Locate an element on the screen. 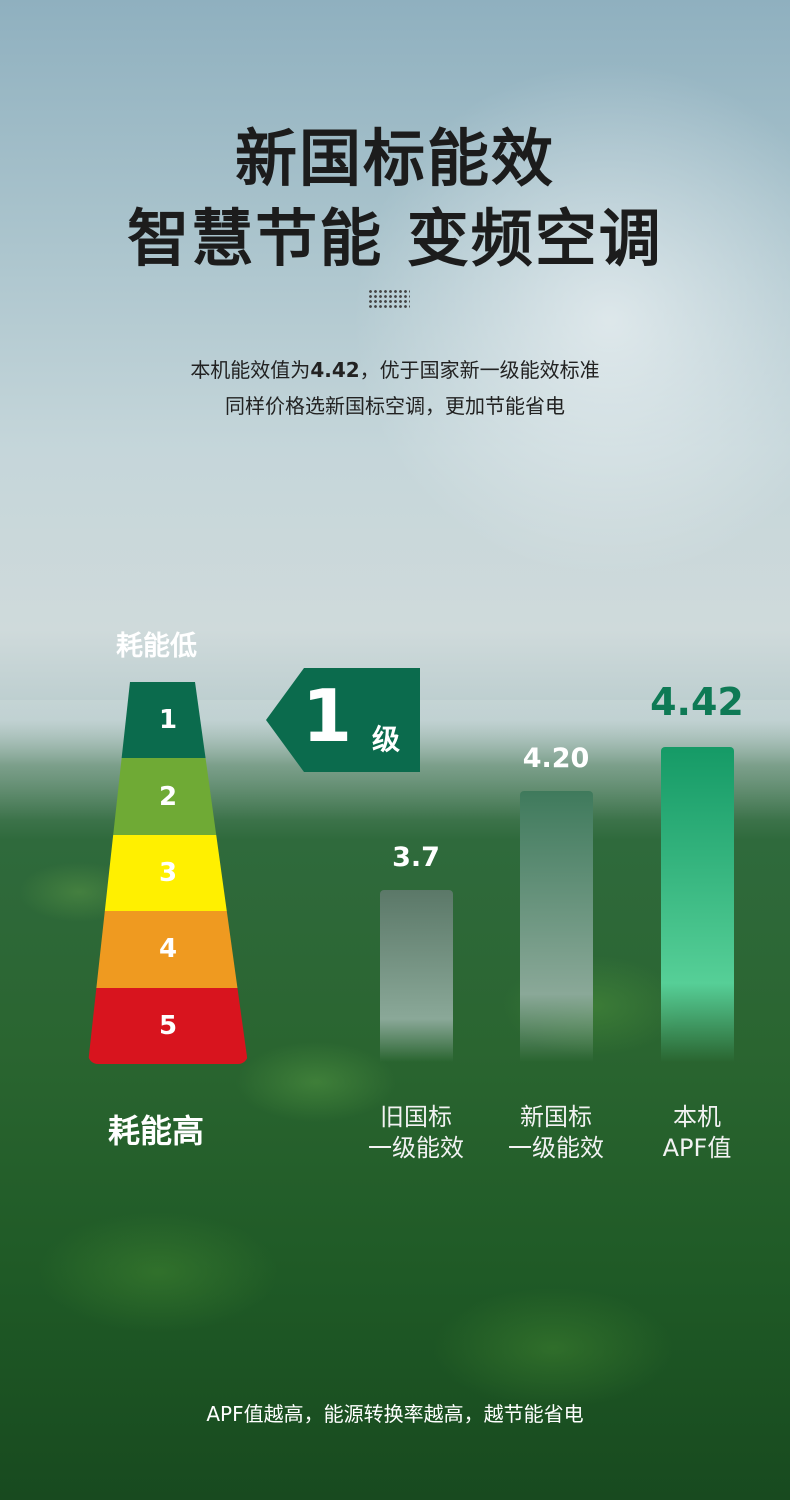 The image size is (790, 1500). subtitle-value: 4.42 is located at coordinates (335, 370).